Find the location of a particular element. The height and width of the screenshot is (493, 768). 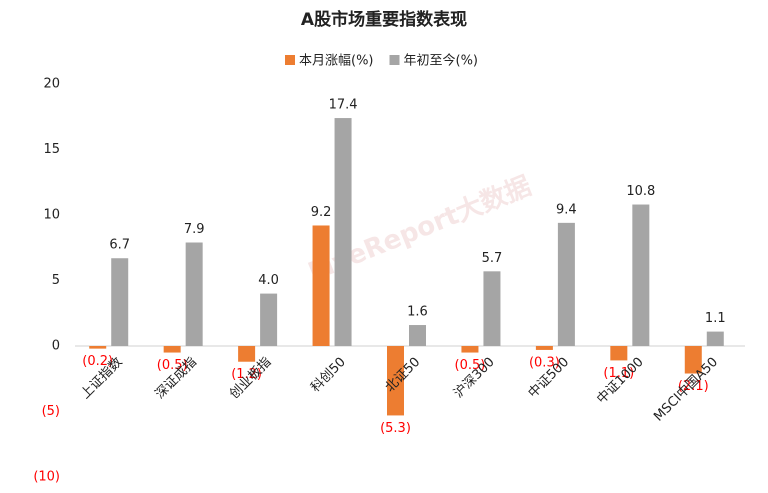

y-tick-label: 0 is located at coordinates (56, 346).